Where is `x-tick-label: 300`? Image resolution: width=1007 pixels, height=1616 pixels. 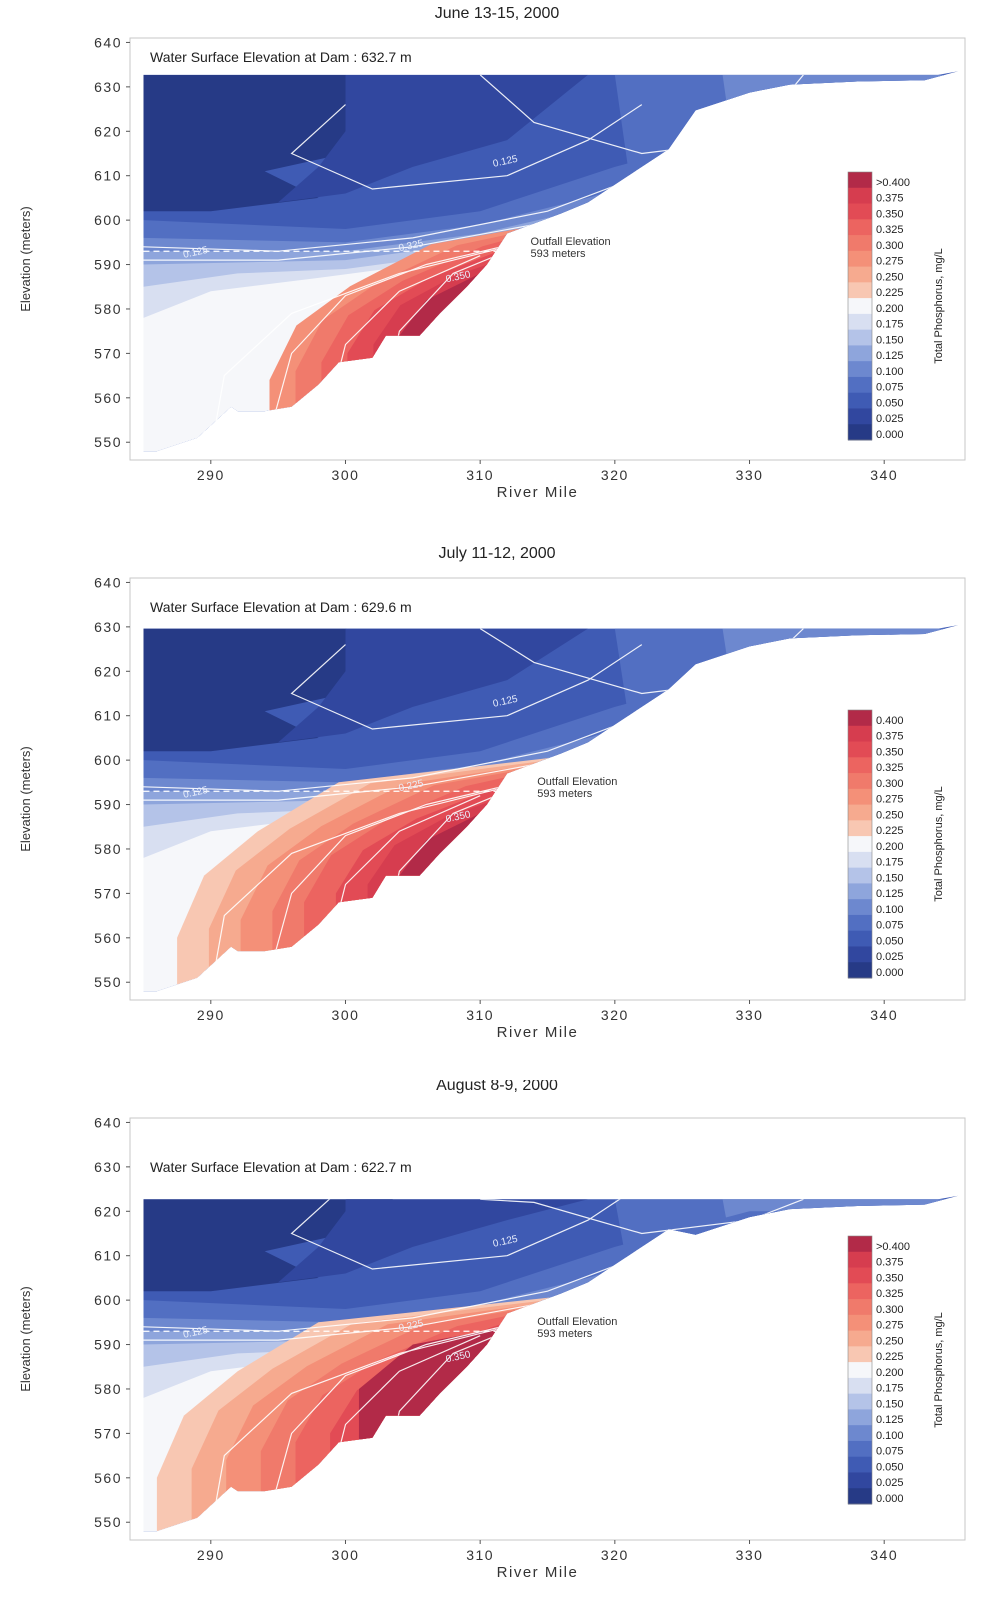 x-tick-label: 300 is located at coordinates (346, 1555).